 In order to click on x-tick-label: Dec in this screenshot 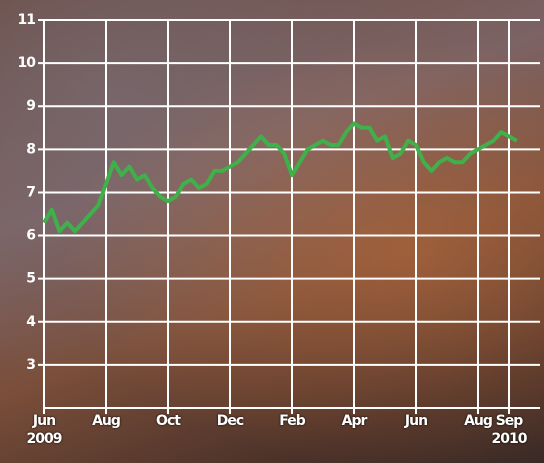, I will do `click(230, 421)`.